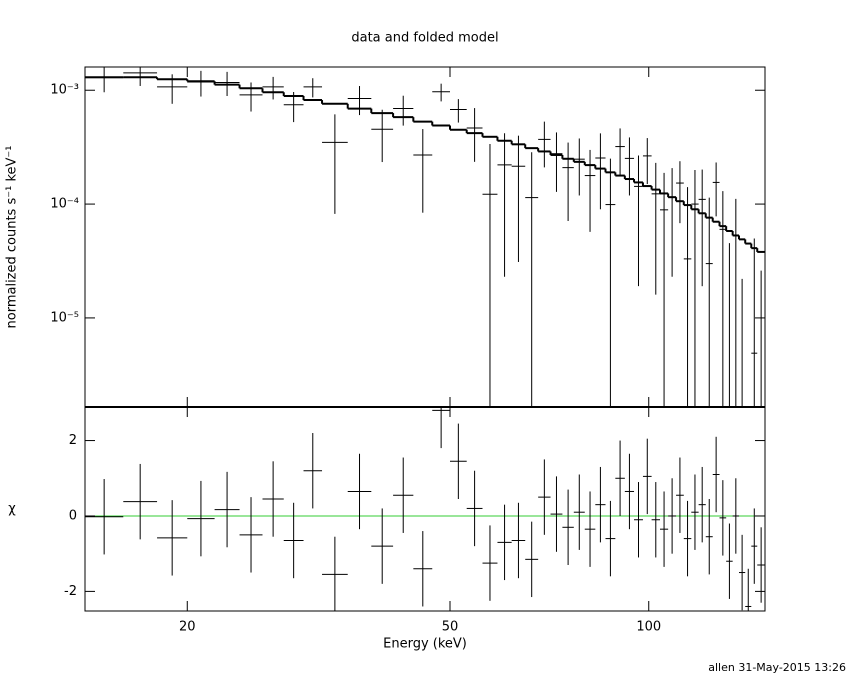 The height and width of the screenshot is (680, 850). Describe the element at coordinates (648, 627) in the screenshot. I see `x-tick-label: 100` at that location.